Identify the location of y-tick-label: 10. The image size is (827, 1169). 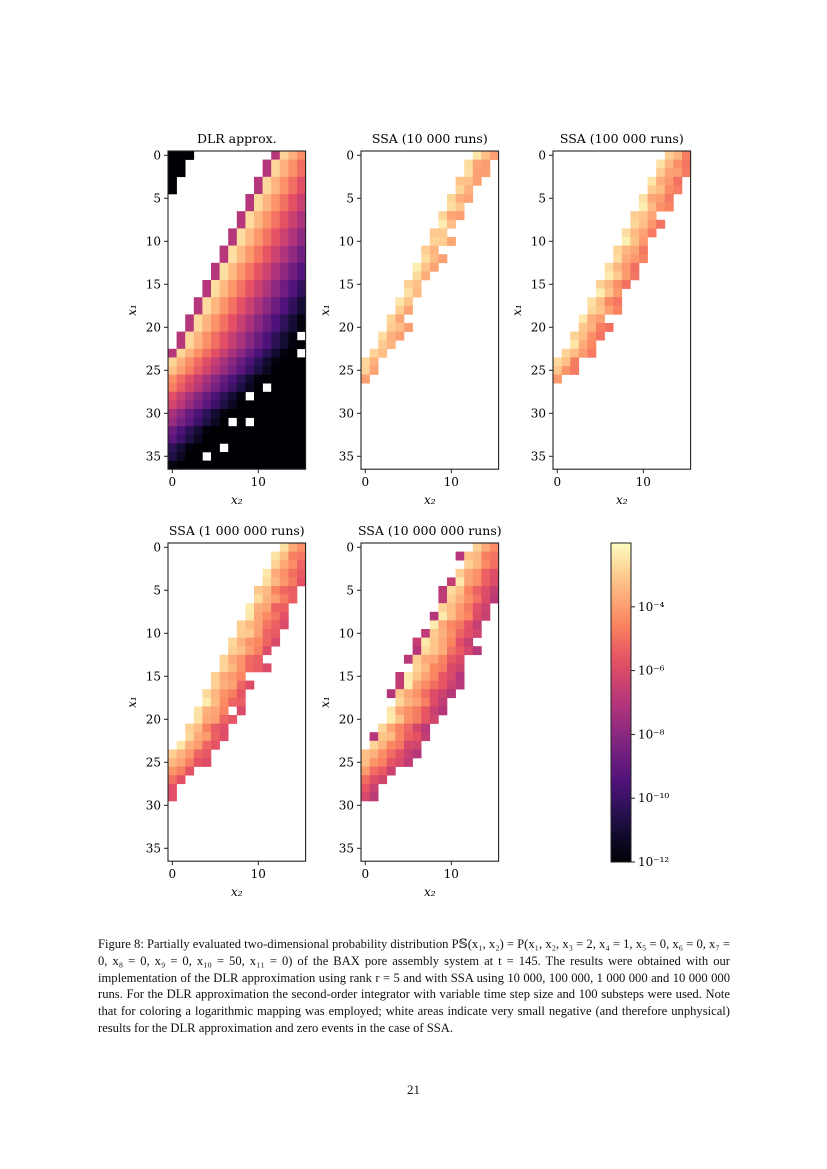
(153, 633).